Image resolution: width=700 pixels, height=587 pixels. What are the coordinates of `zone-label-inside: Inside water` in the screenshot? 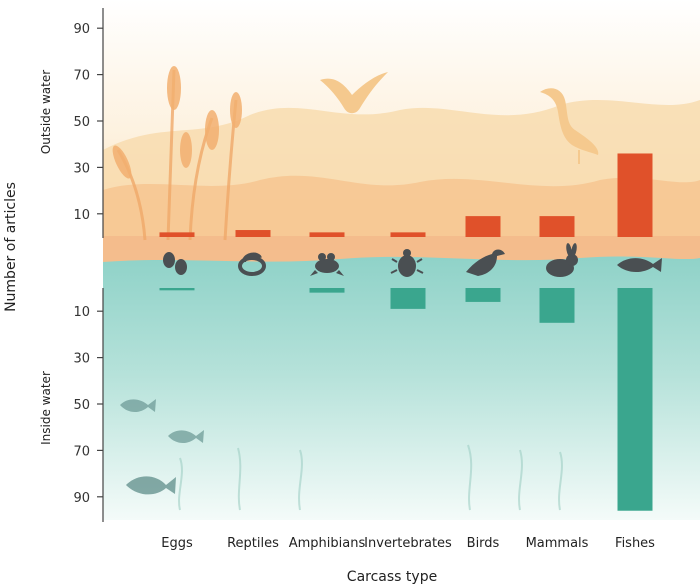 It's located at (46, 408).